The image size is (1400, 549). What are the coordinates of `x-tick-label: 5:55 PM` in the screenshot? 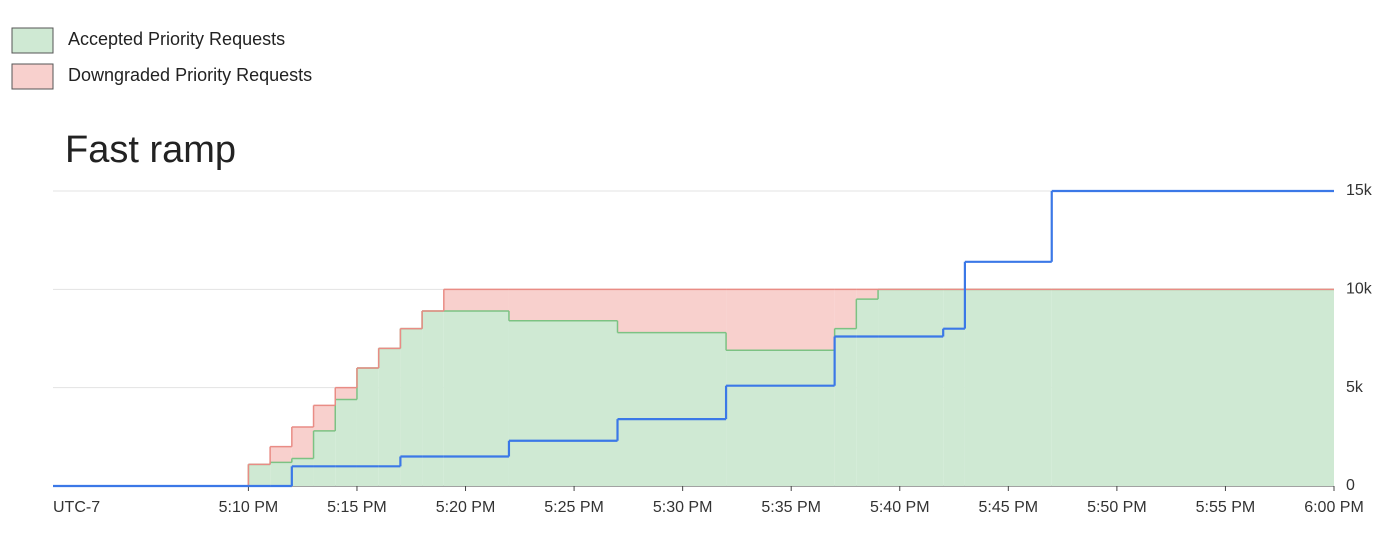 It's located at (1226, 507).